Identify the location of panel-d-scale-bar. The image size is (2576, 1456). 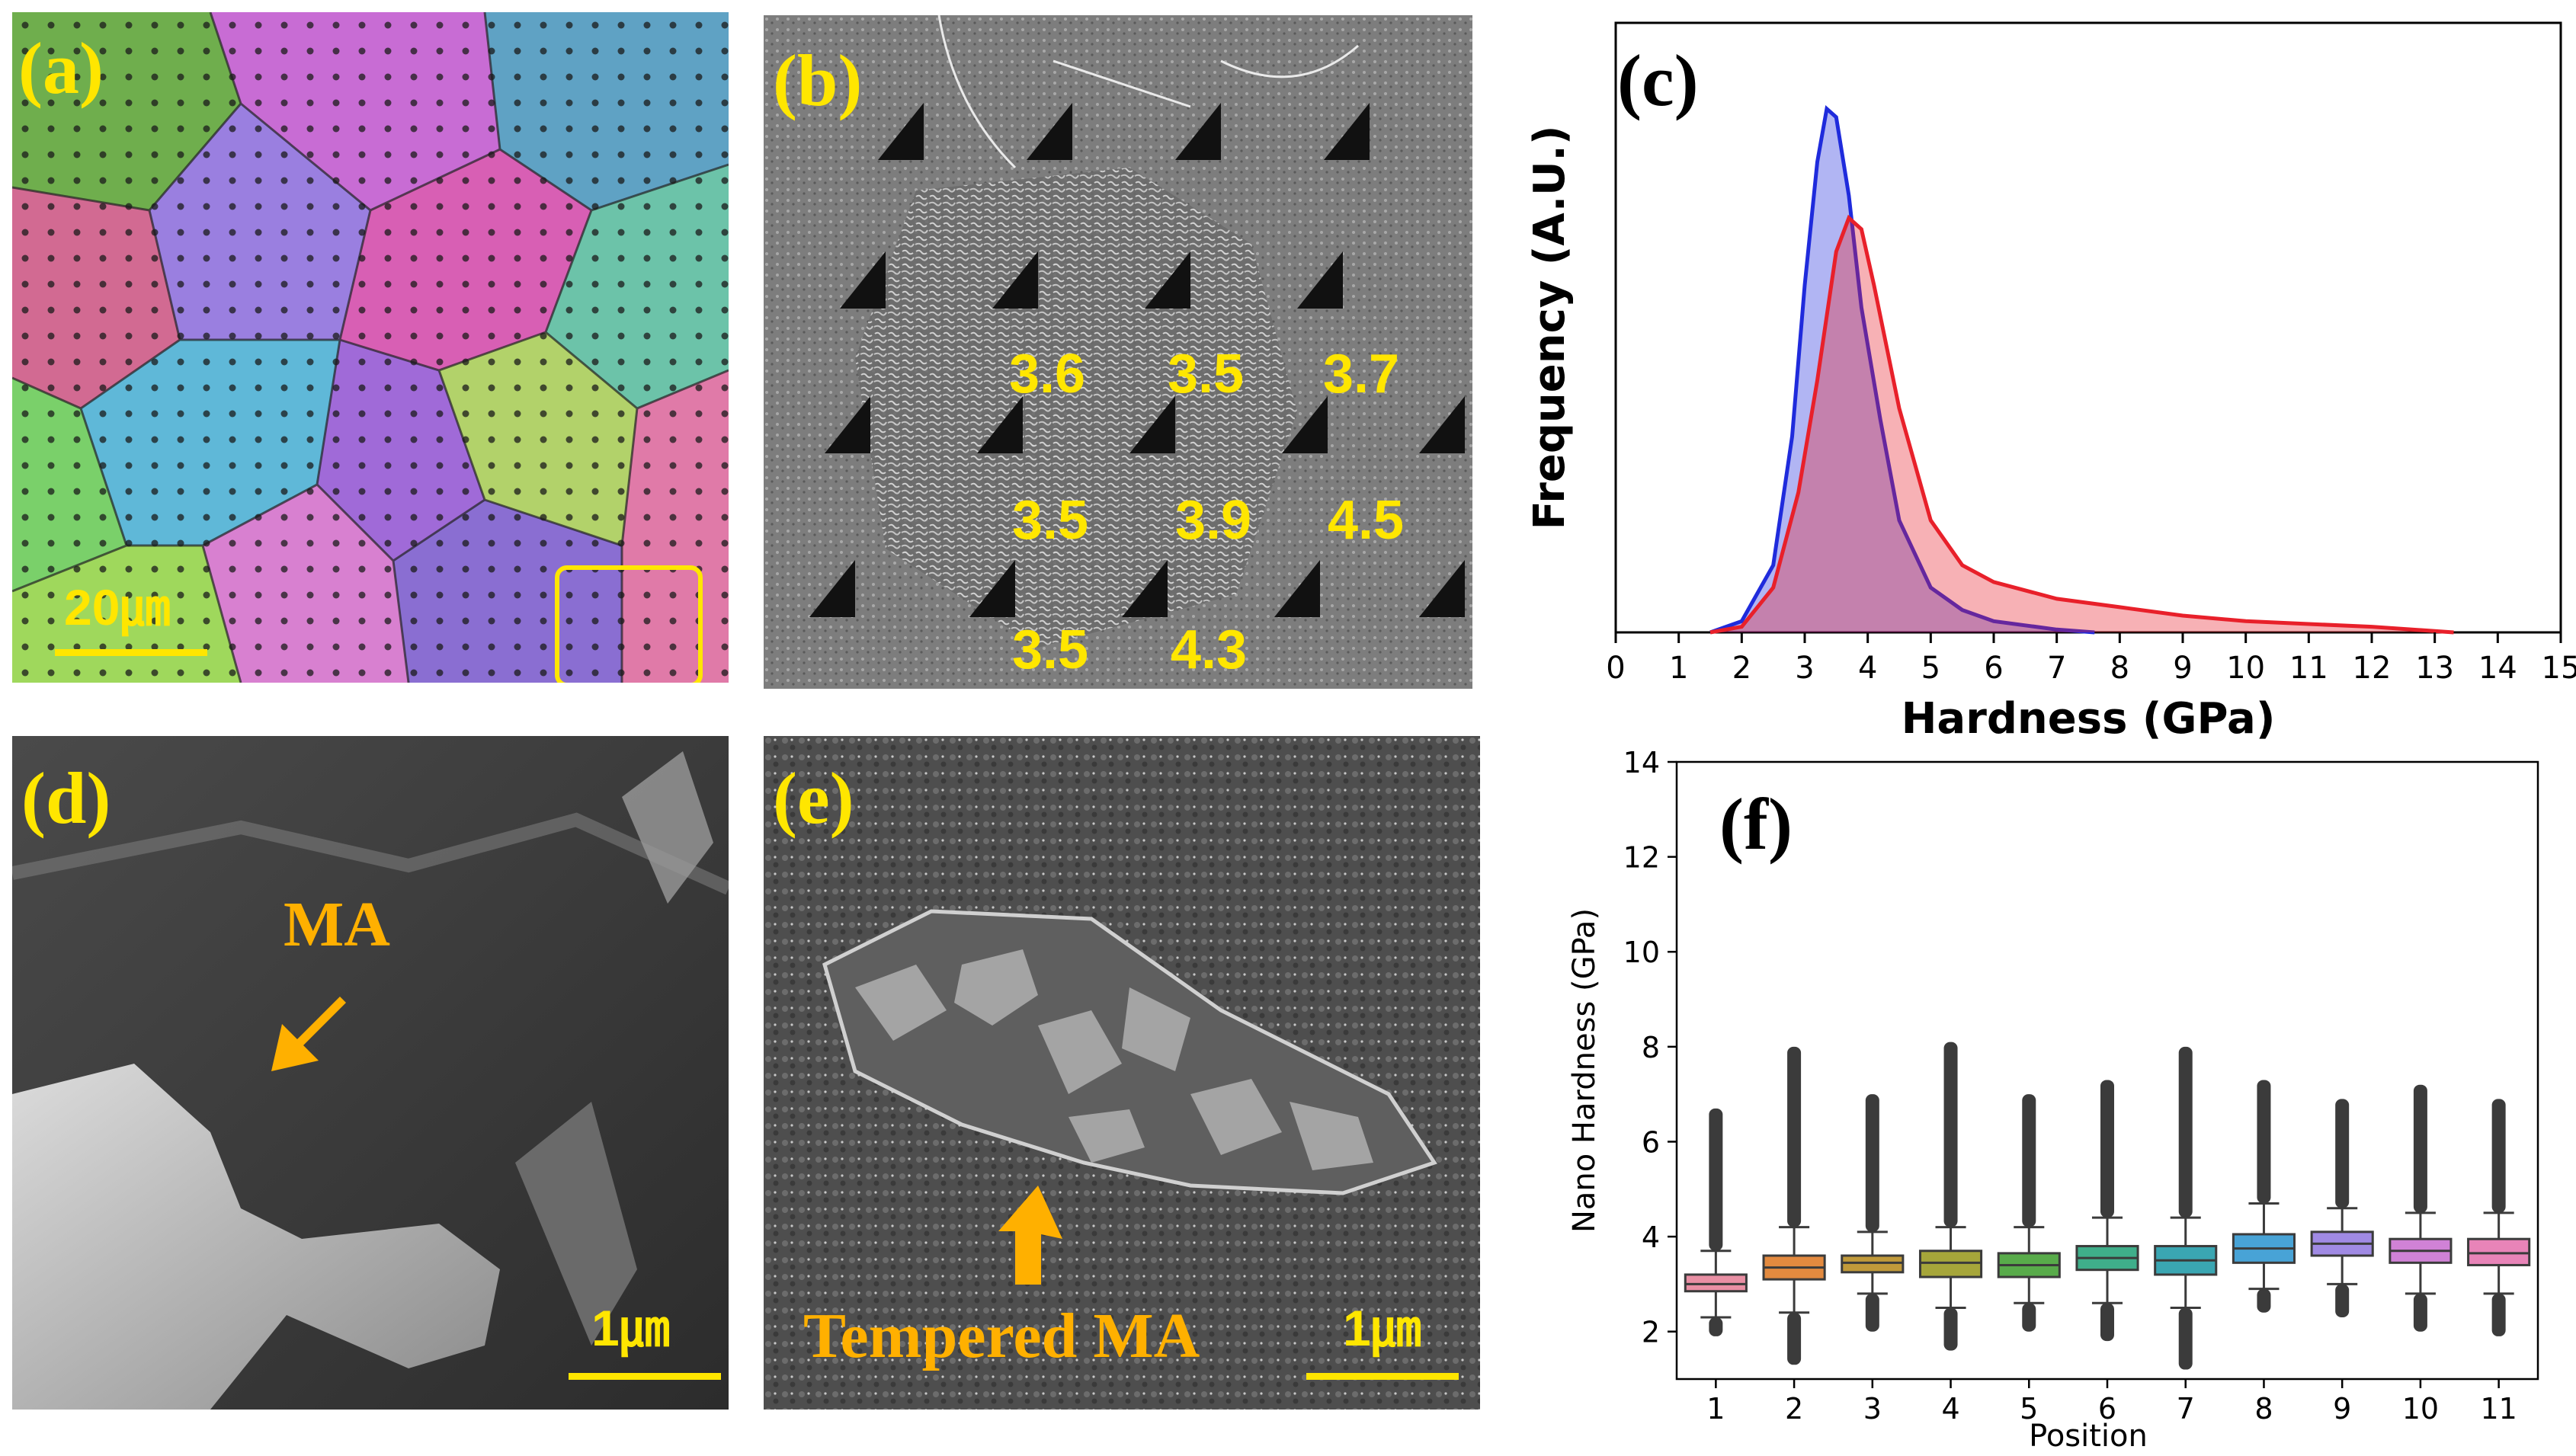
(645, 1376).